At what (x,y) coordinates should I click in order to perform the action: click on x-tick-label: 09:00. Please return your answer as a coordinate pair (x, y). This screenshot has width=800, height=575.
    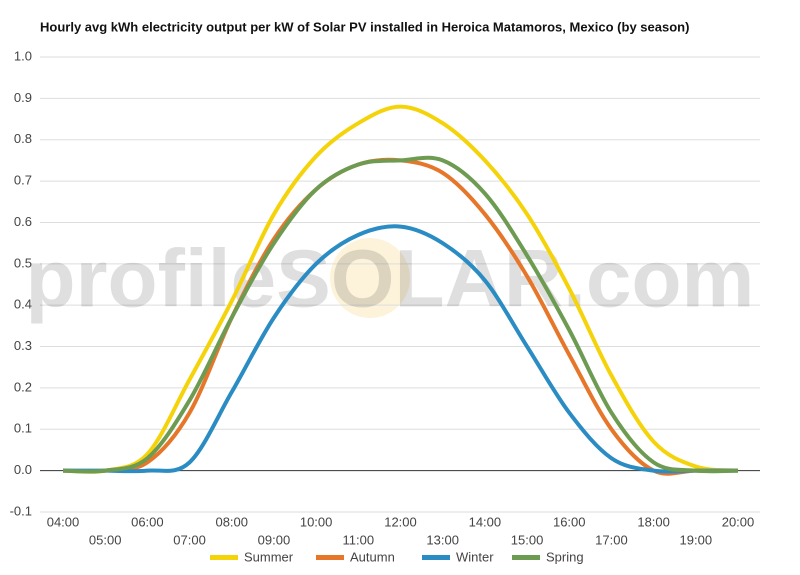
    Looking at the image, I should click on (274, 539).